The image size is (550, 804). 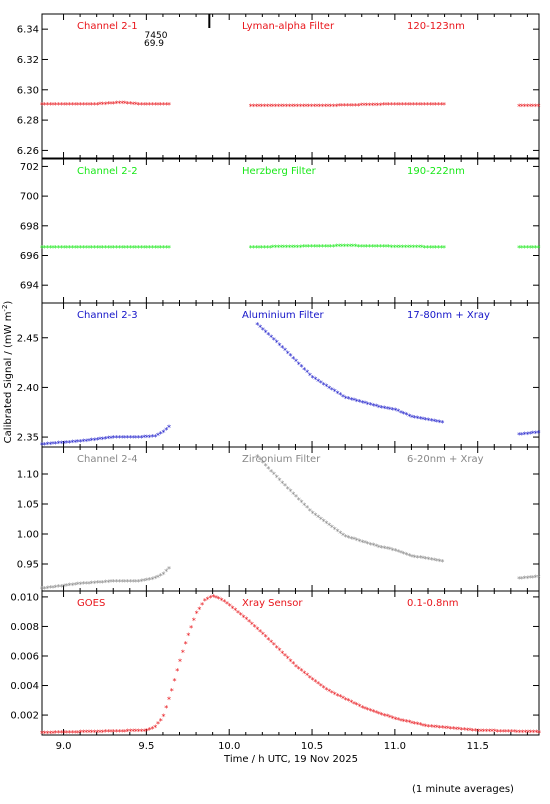 What do you see at coordinates (24, 686) in the screenshot?
I see `y-tick-label: 0.004` at bounding box center [24, 686].